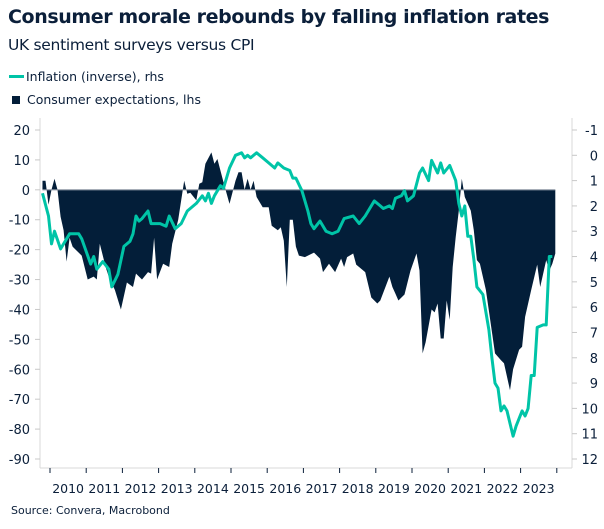  Describe the element at coordinates (503, 488) in the screenshot. I see `x-tick-label: 2022` at that location.